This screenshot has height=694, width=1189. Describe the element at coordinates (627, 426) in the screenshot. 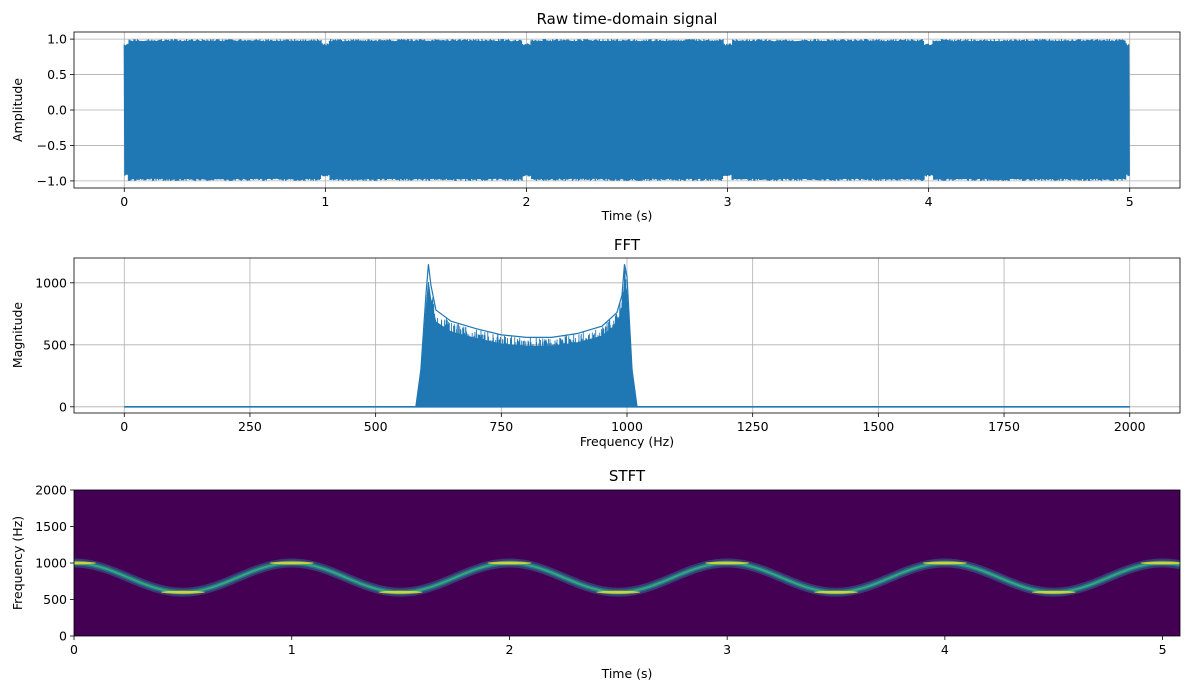

I see `x-tick-label: 1000` at that location.